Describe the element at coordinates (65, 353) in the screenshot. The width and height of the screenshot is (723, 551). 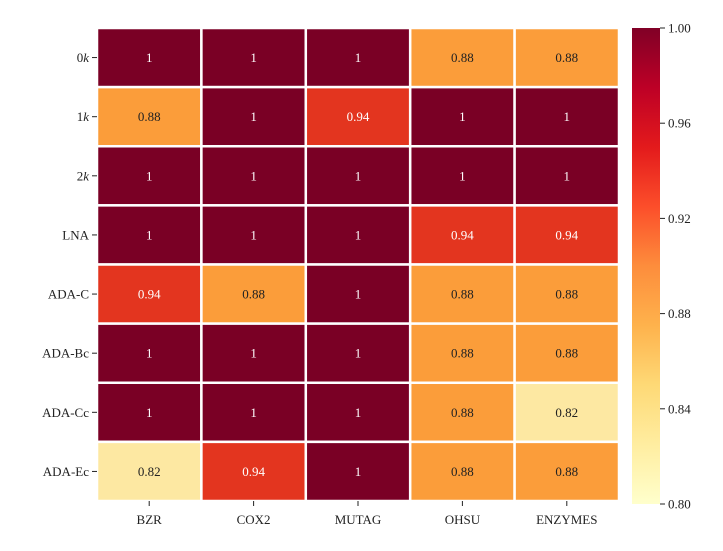
I see `row-tick-label: ADA-Bc` at that location.